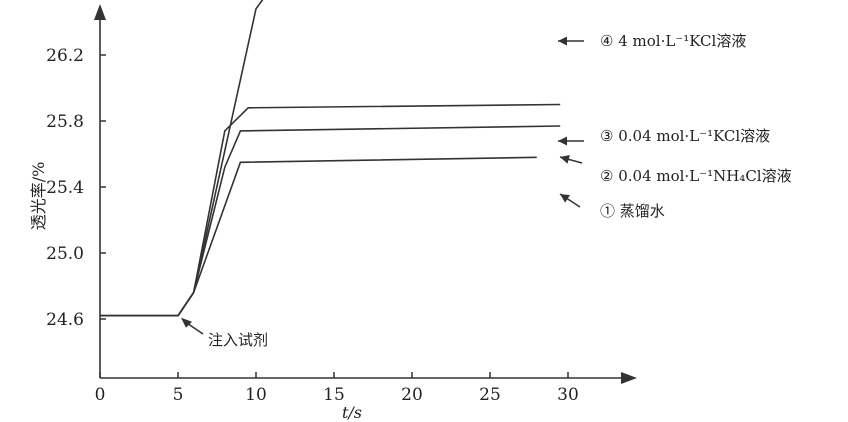  Describe the element at coordinates (352, 412) in the screenshot. I see `x-axis-label: t/s` at that location.